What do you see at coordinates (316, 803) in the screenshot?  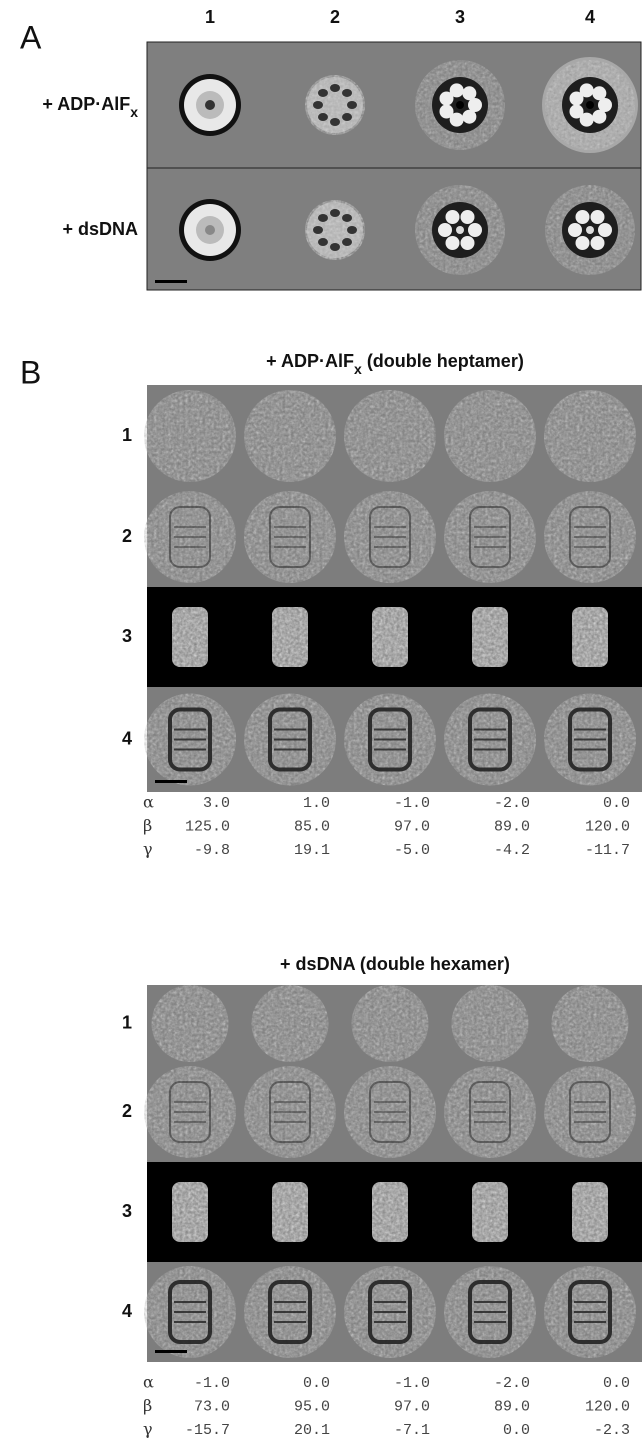 I see `angle-value: 1.0` at bounding box center [316, 803].